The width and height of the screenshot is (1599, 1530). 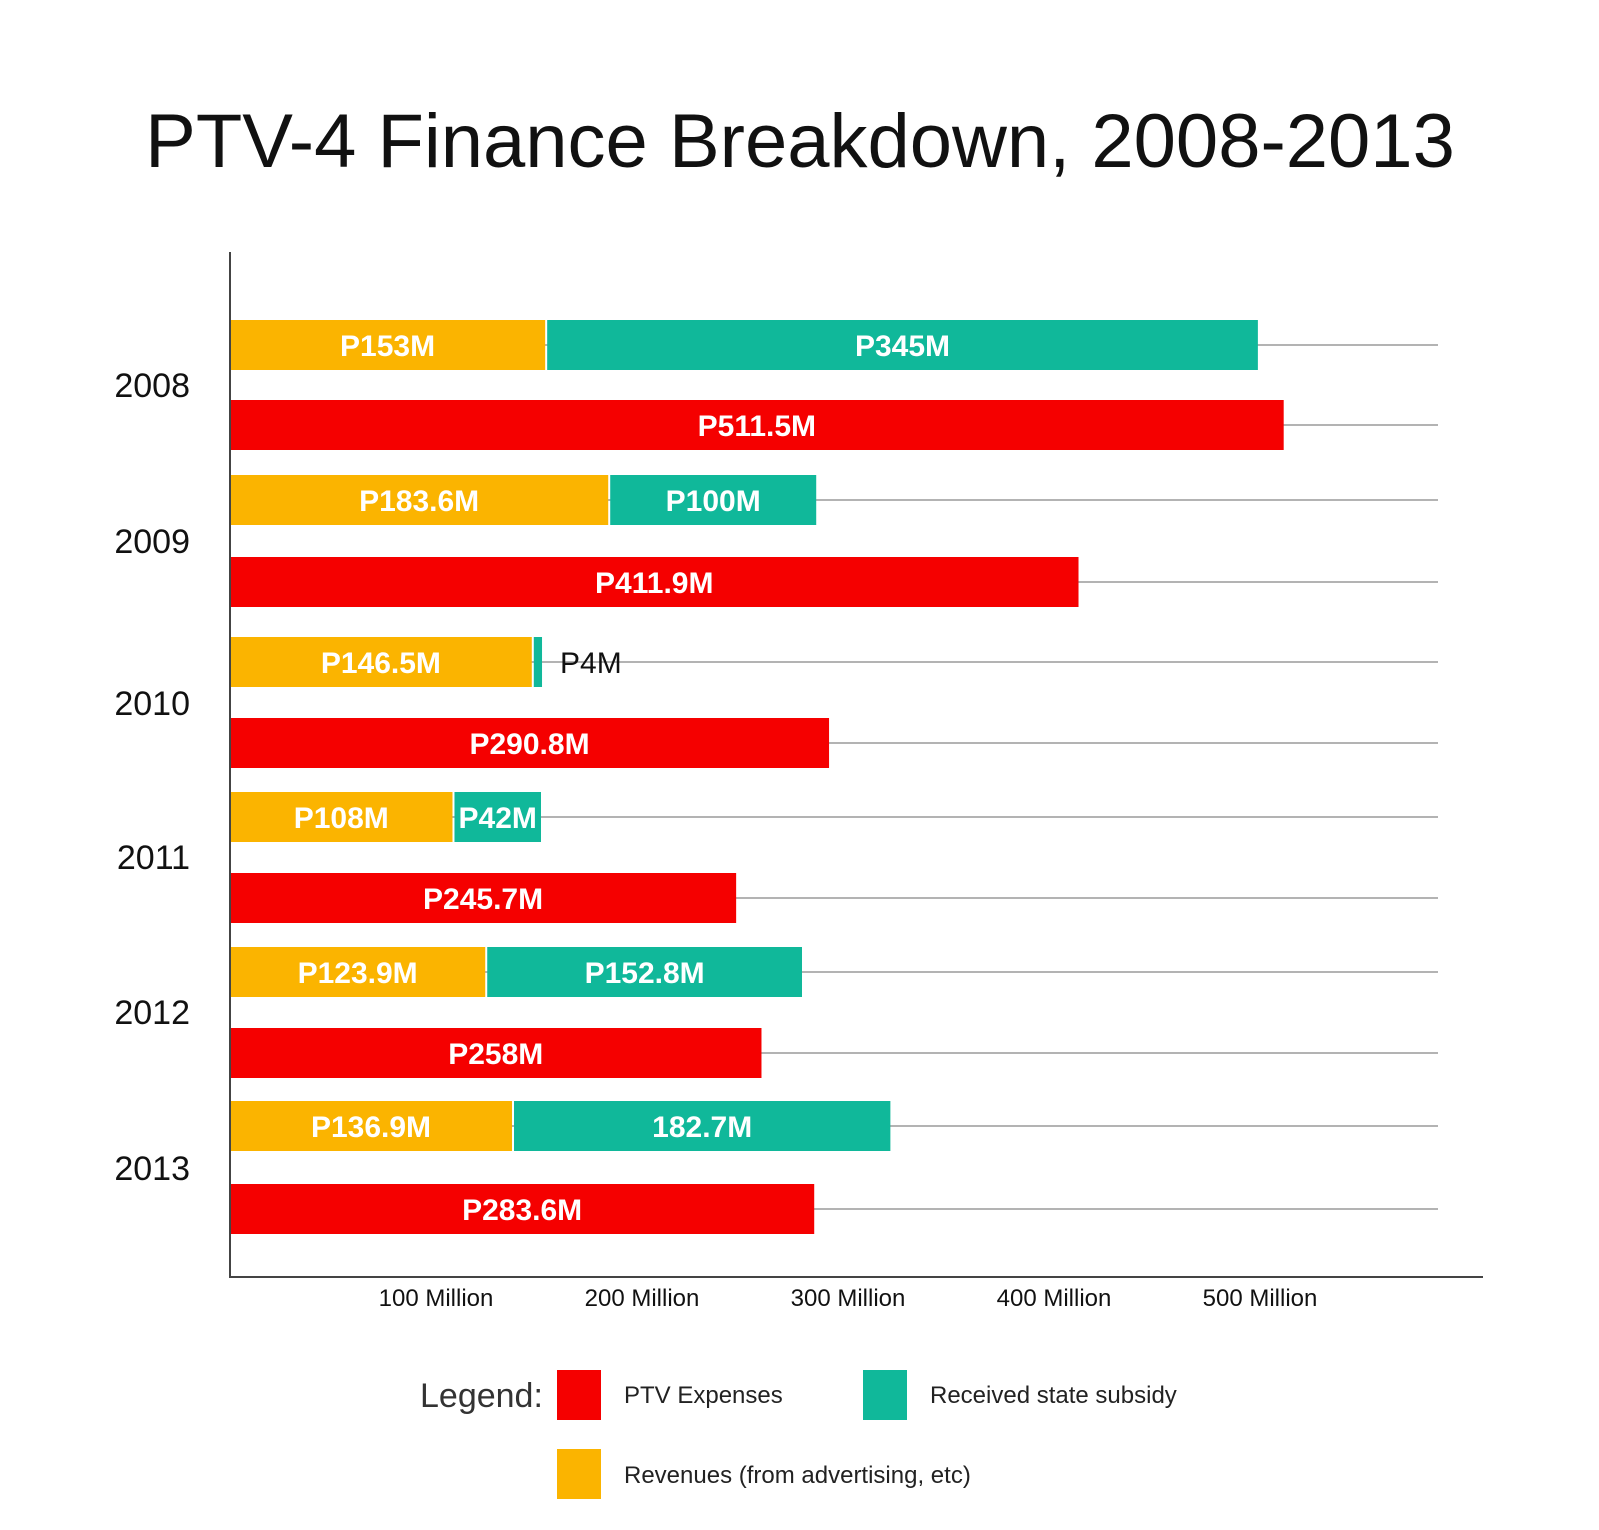 I want to click on bar-subsidy-2009, so click(x=713, y=500).